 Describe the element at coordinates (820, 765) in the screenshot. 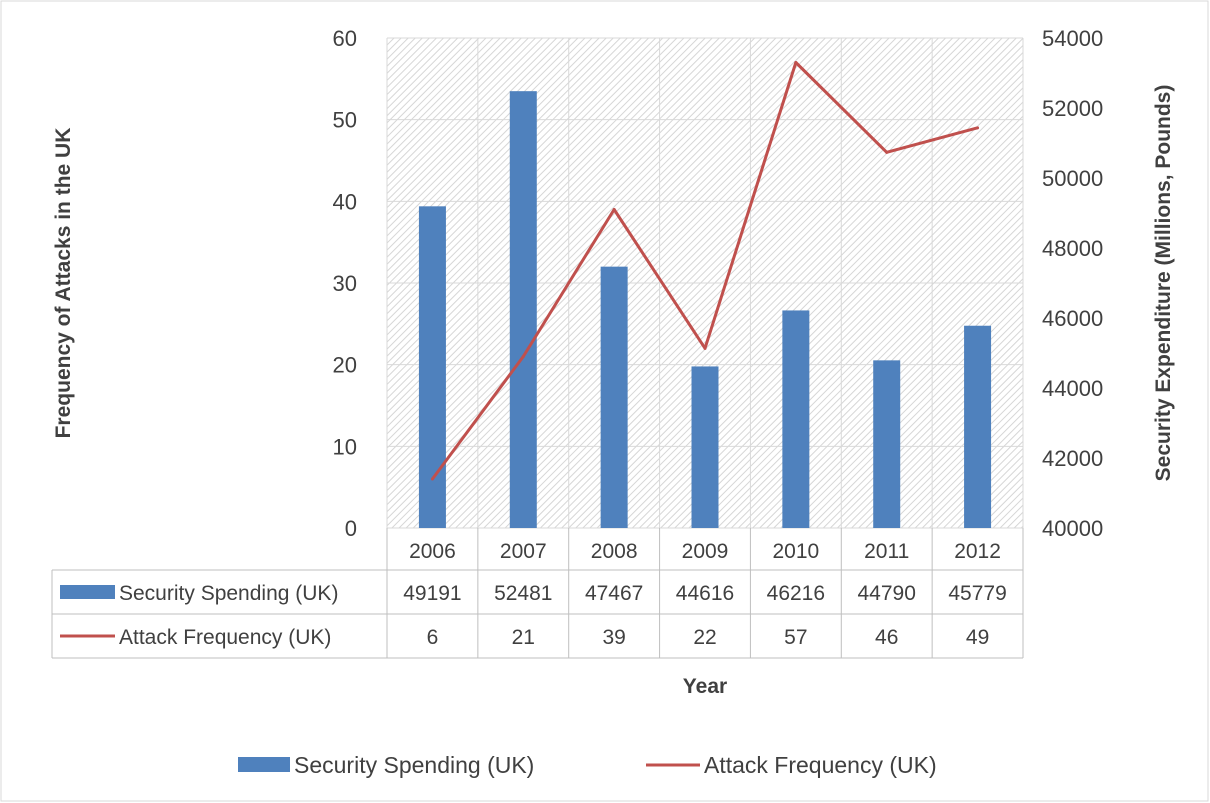

I see `legend-label-attack-frequency: Attack Frequency (UK)` at that location.